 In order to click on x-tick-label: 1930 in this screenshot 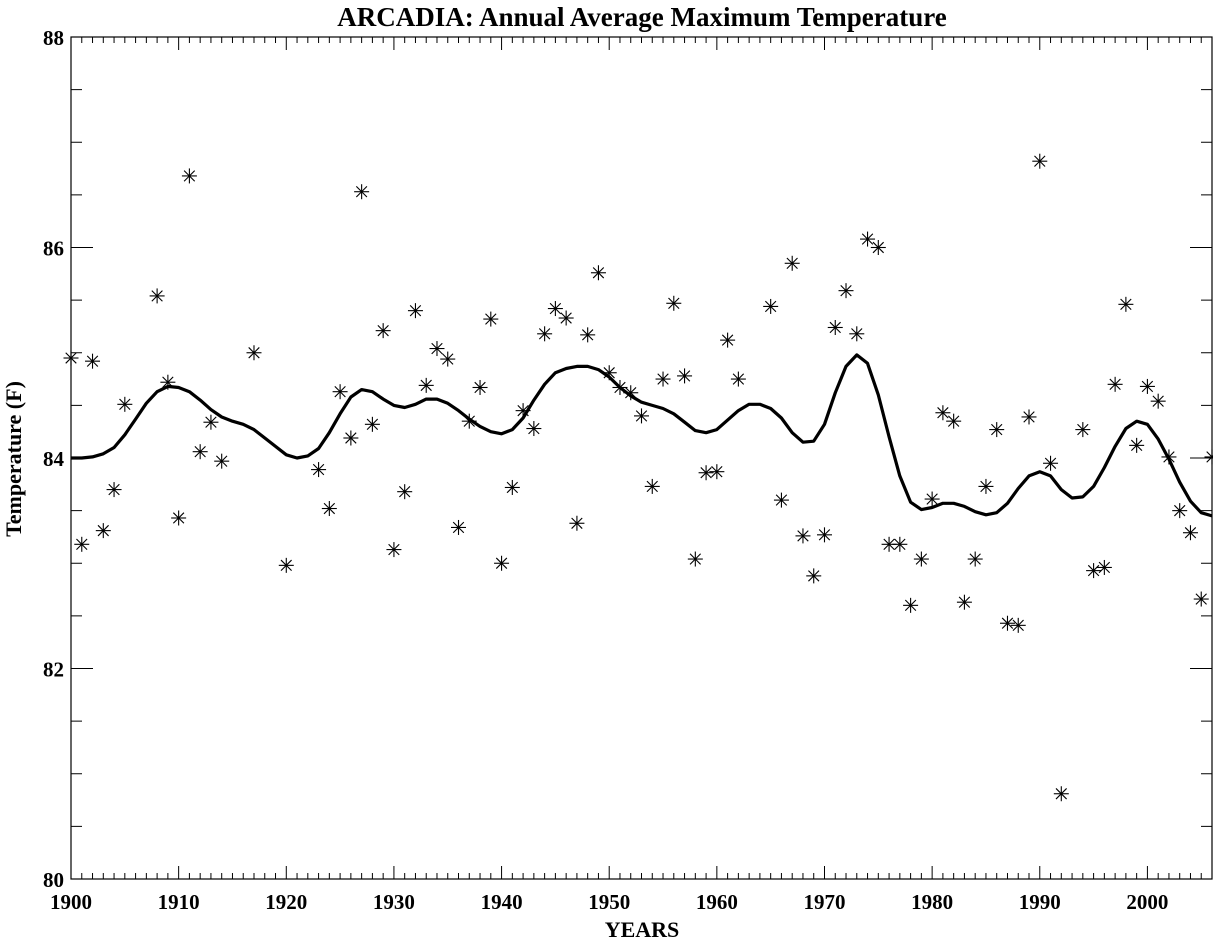, I will do `click(394, 902)`.